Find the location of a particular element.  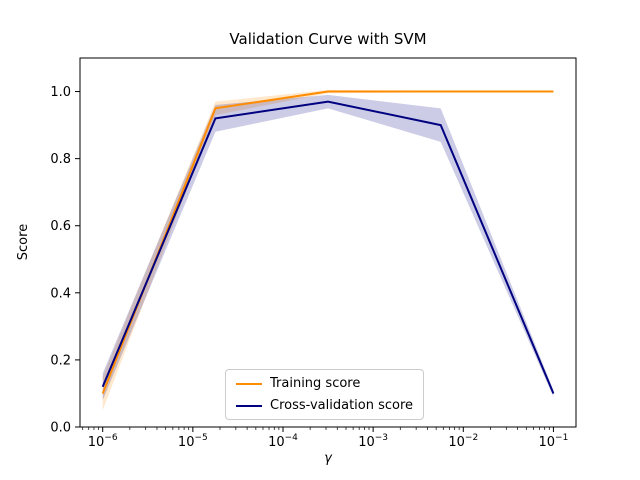

y-tick-label: 0.2 is located at coordinates (60, 360).